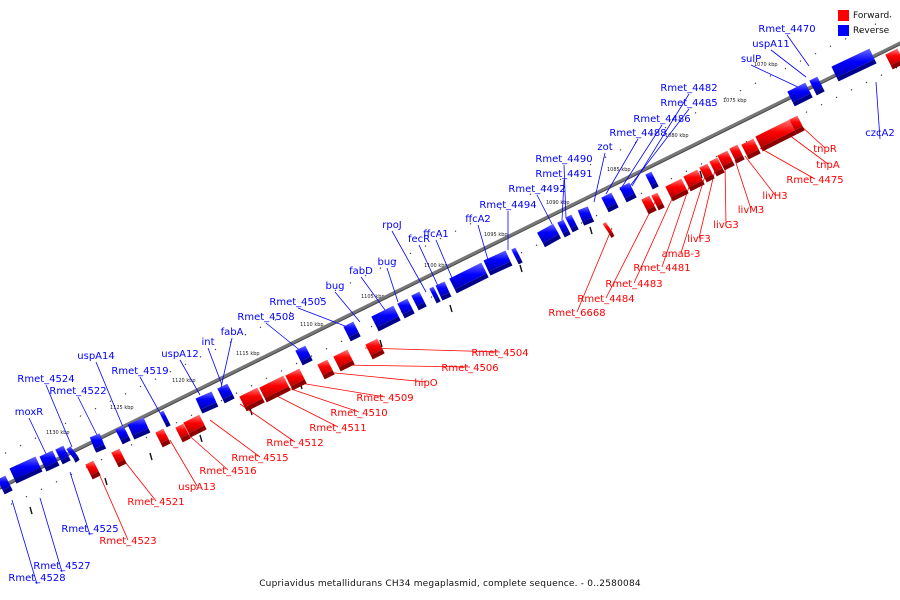 The image size is (900, 600). I want to click on reverse-gene-label: ffcA1, so click(436, 234).